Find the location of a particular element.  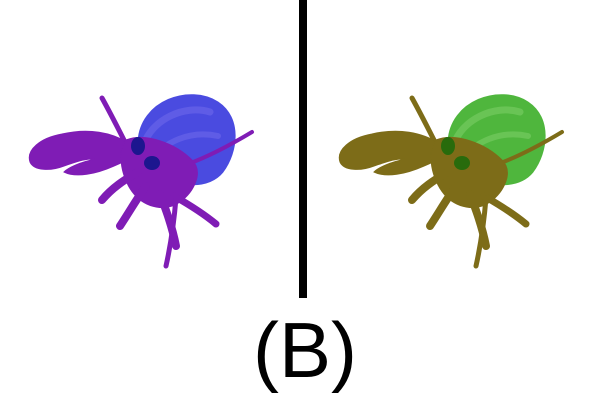

left-crab-big-claw is located at coordinates (82, 153).